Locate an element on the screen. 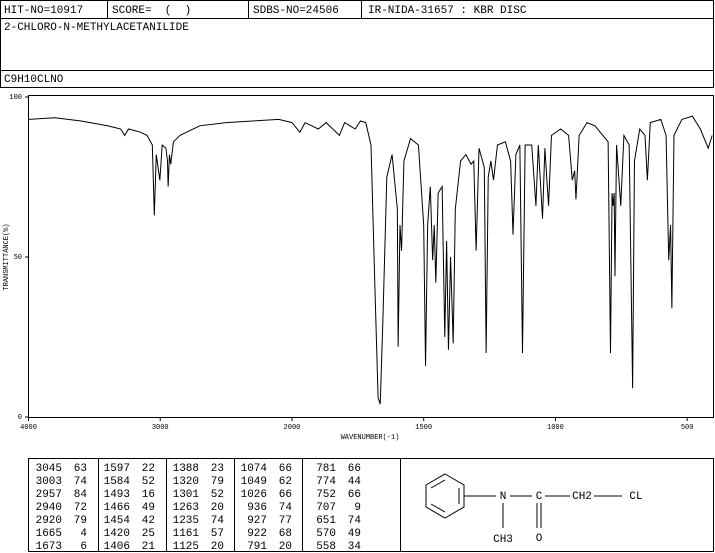 The width and height of the screenshot is (715, 553). atom-label: CL is located at coordinates (635, 497).